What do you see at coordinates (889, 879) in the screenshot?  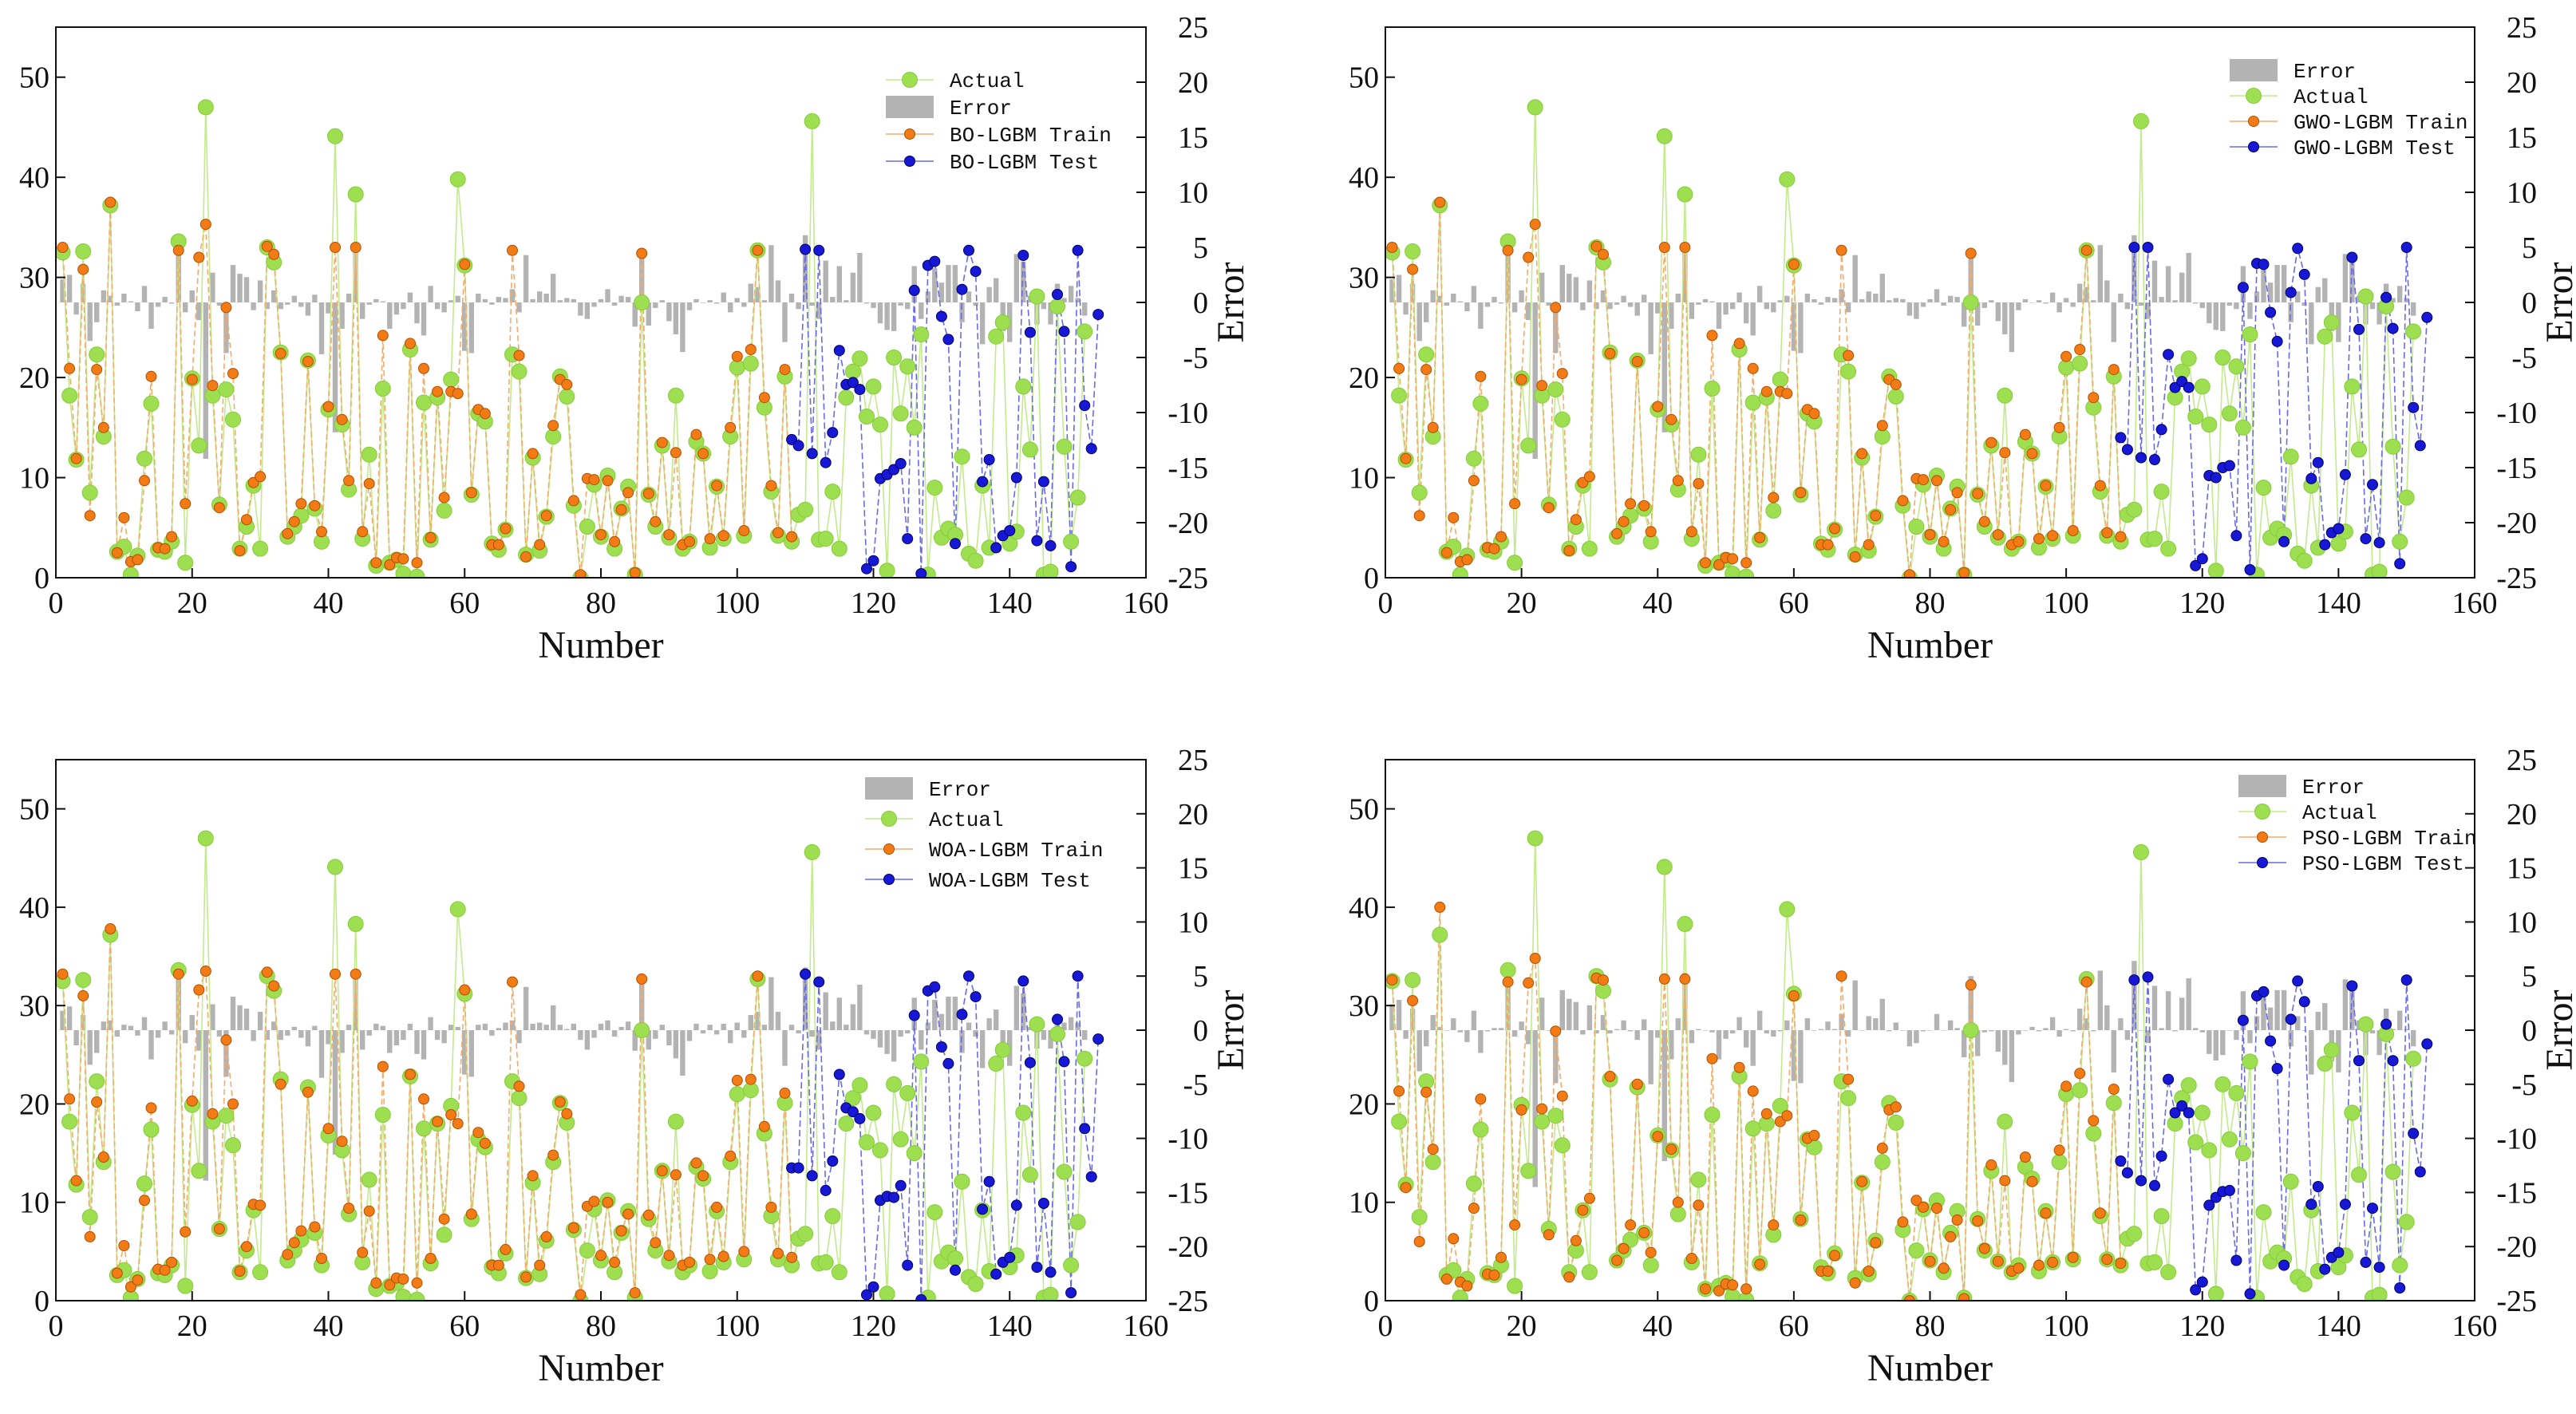 I see `legend-test-marker` at bounding box center [889, 879].